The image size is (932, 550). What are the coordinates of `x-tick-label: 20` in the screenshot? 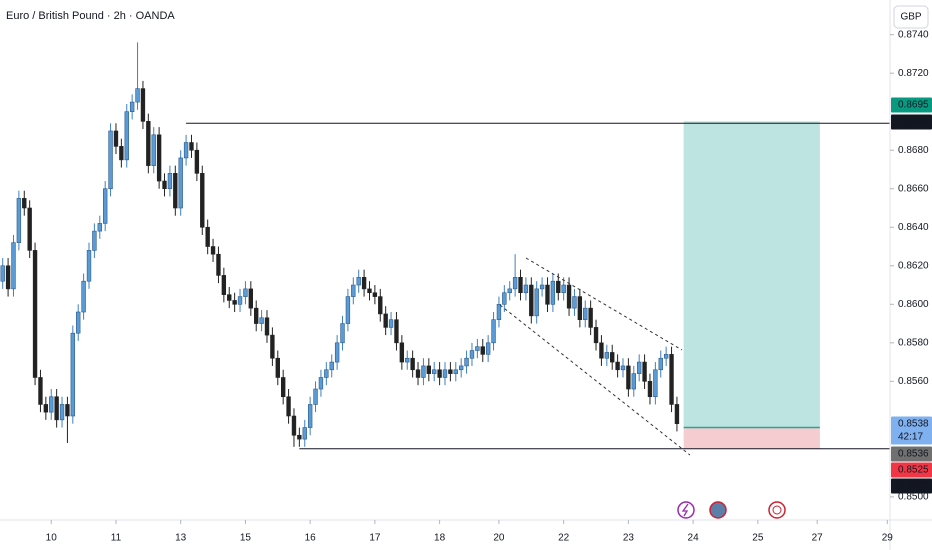 It's located at (499, 538).